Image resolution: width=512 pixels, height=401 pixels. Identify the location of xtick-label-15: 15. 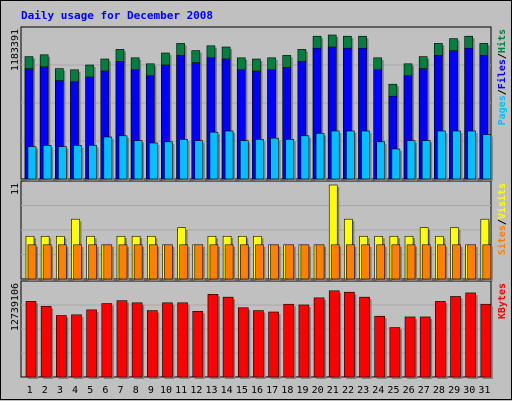
(242, 390).